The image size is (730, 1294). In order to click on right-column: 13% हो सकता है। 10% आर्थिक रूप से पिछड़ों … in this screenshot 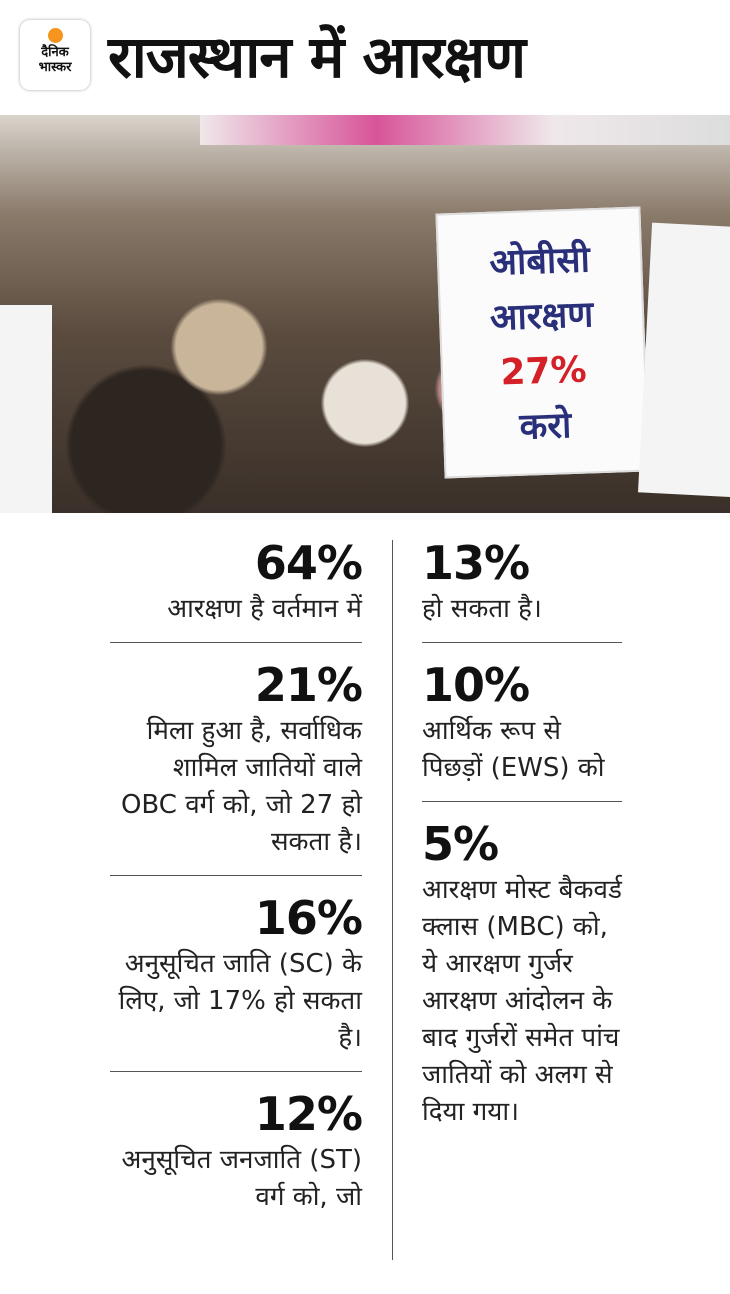, I will do `click(522, 840)`.